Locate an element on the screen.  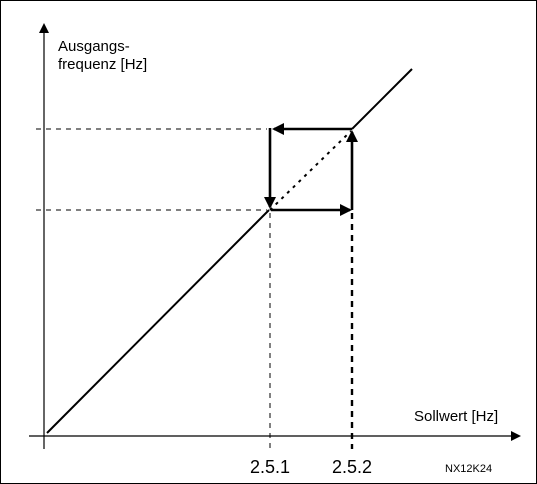
y-axis-label-line2: frequenz [Hz] is located at coordinates (102, 64).